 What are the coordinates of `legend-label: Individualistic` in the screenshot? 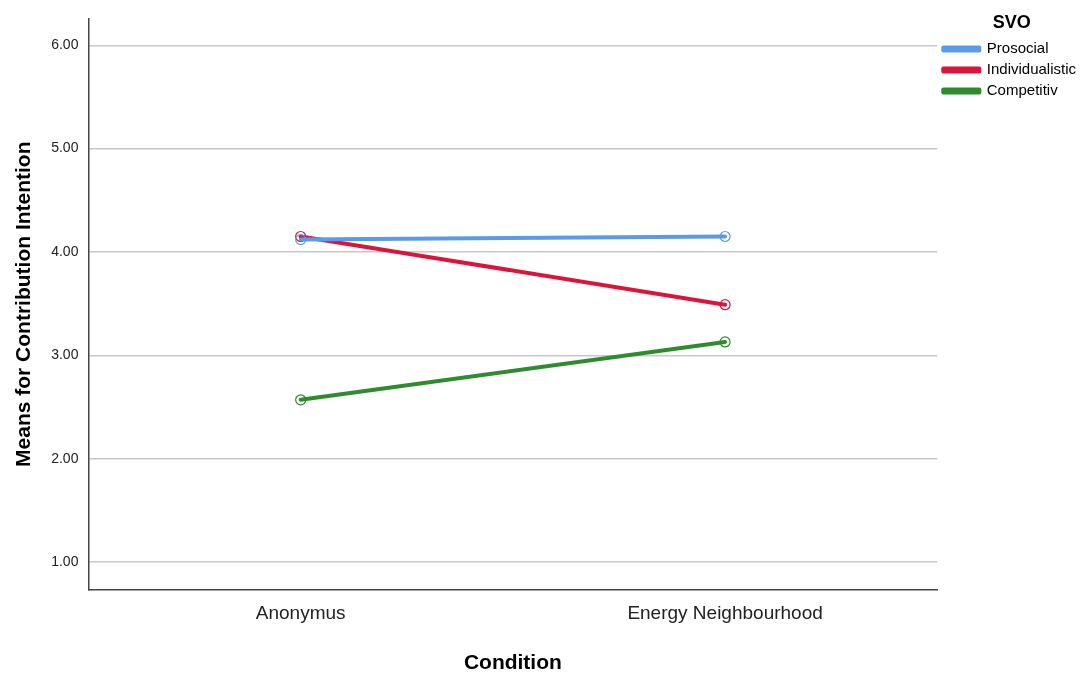 It's located at (1031, 69).